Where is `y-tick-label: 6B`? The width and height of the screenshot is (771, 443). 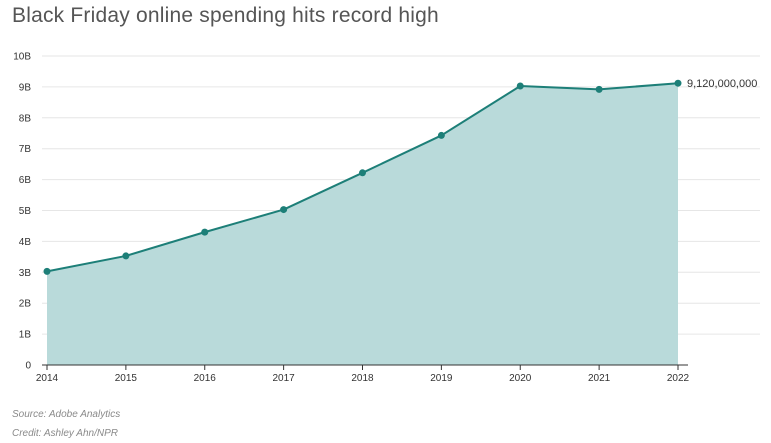 y-tick-label: 6B is located at coordinates (25, 180).